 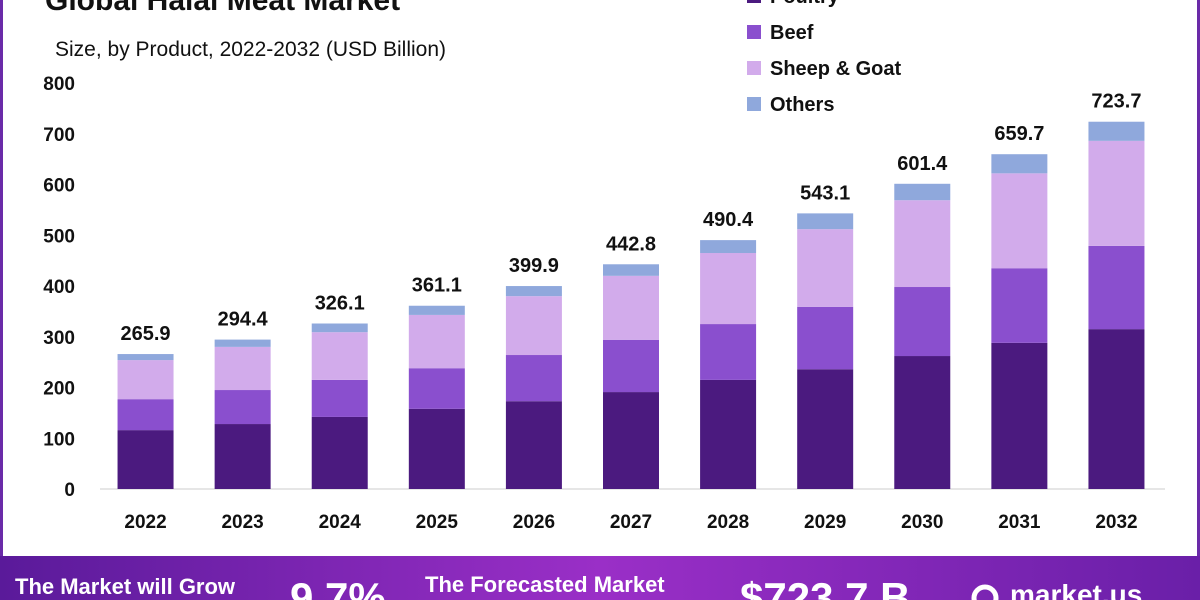 What do you see at coordinates (792, 33) in the screenshot?
I see `legend-label: Beef` at bounding box center [792, 33].